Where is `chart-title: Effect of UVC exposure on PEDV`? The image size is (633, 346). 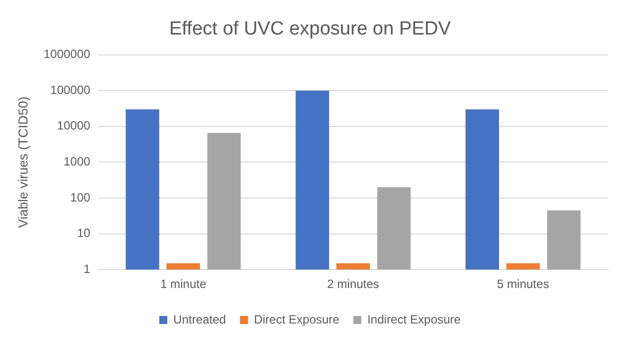
chart-title: Effect of UVC exposure on PEDV is located at coordinates (310, 29).